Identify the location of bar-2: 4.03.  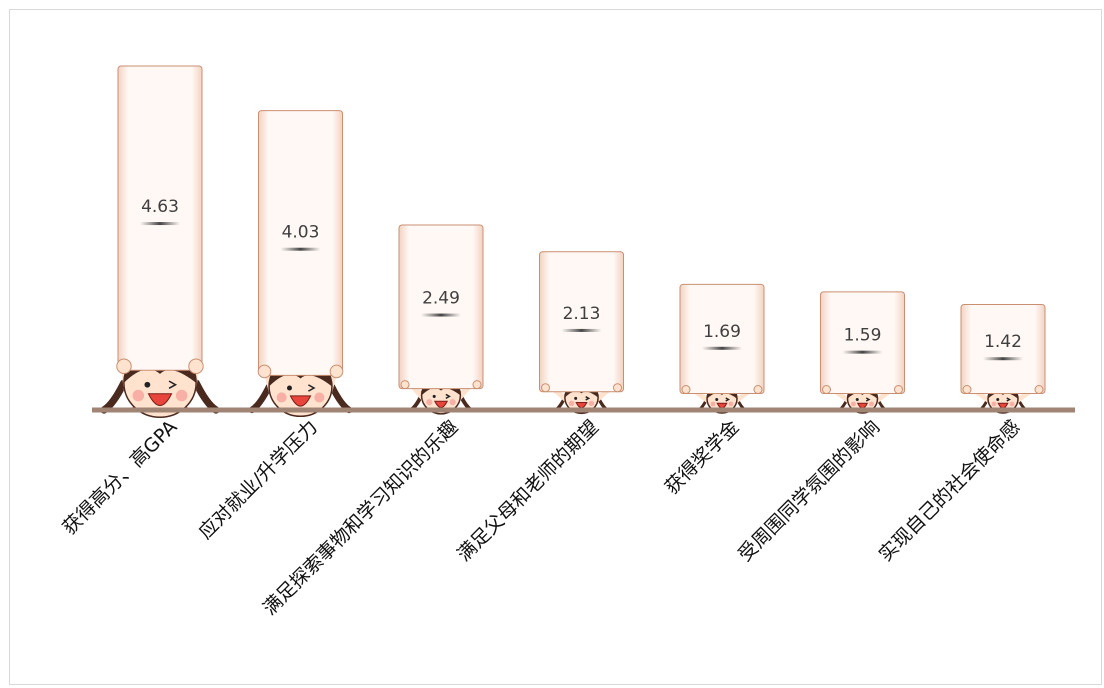
(300, 264).